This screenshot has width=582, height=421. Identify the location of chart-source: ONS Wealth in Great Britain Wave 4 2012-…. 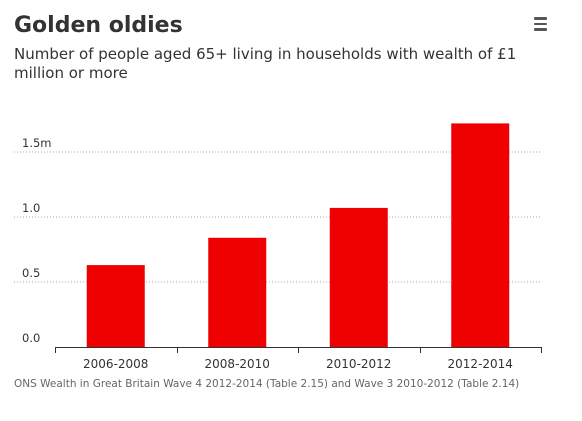
(267, 384).